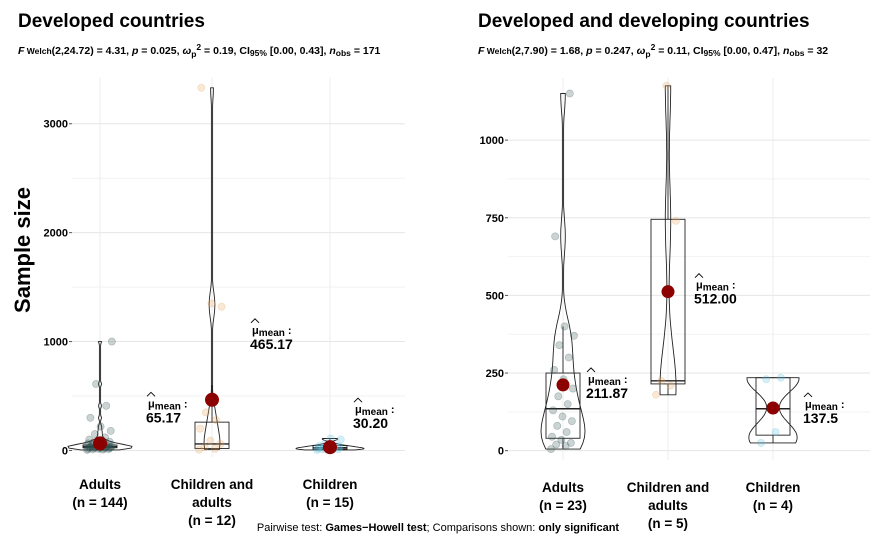  What do you see at coordinates (674, 51) in the screenshot?
I see `stat-omega-value: = 0.11,` at bounding box center [674, 51].